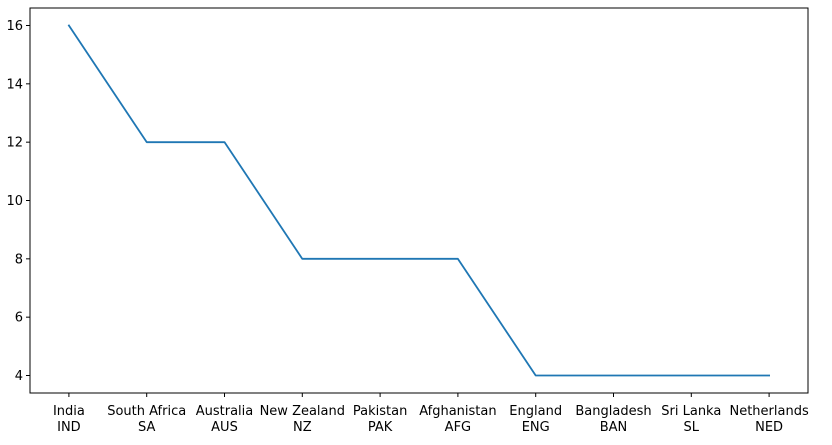  Describe the element at coordinates (225, 411) in the screenshot. I see `x-tick-label-line: Australia` at that location.